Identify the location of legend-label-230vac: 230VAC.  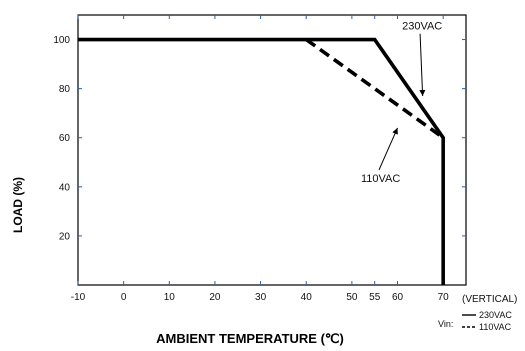
(495, 315).